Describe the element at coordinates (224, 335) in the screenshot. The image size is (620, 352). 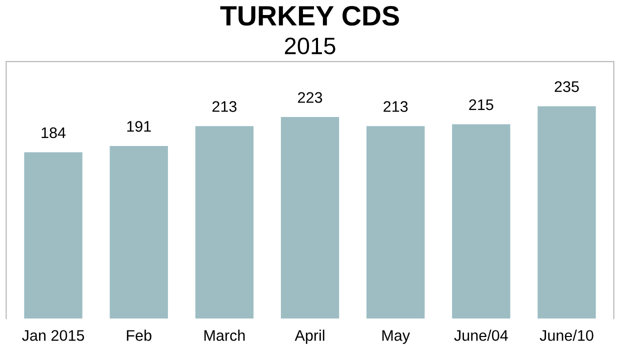
I see `x-tick-label: March` at that location.